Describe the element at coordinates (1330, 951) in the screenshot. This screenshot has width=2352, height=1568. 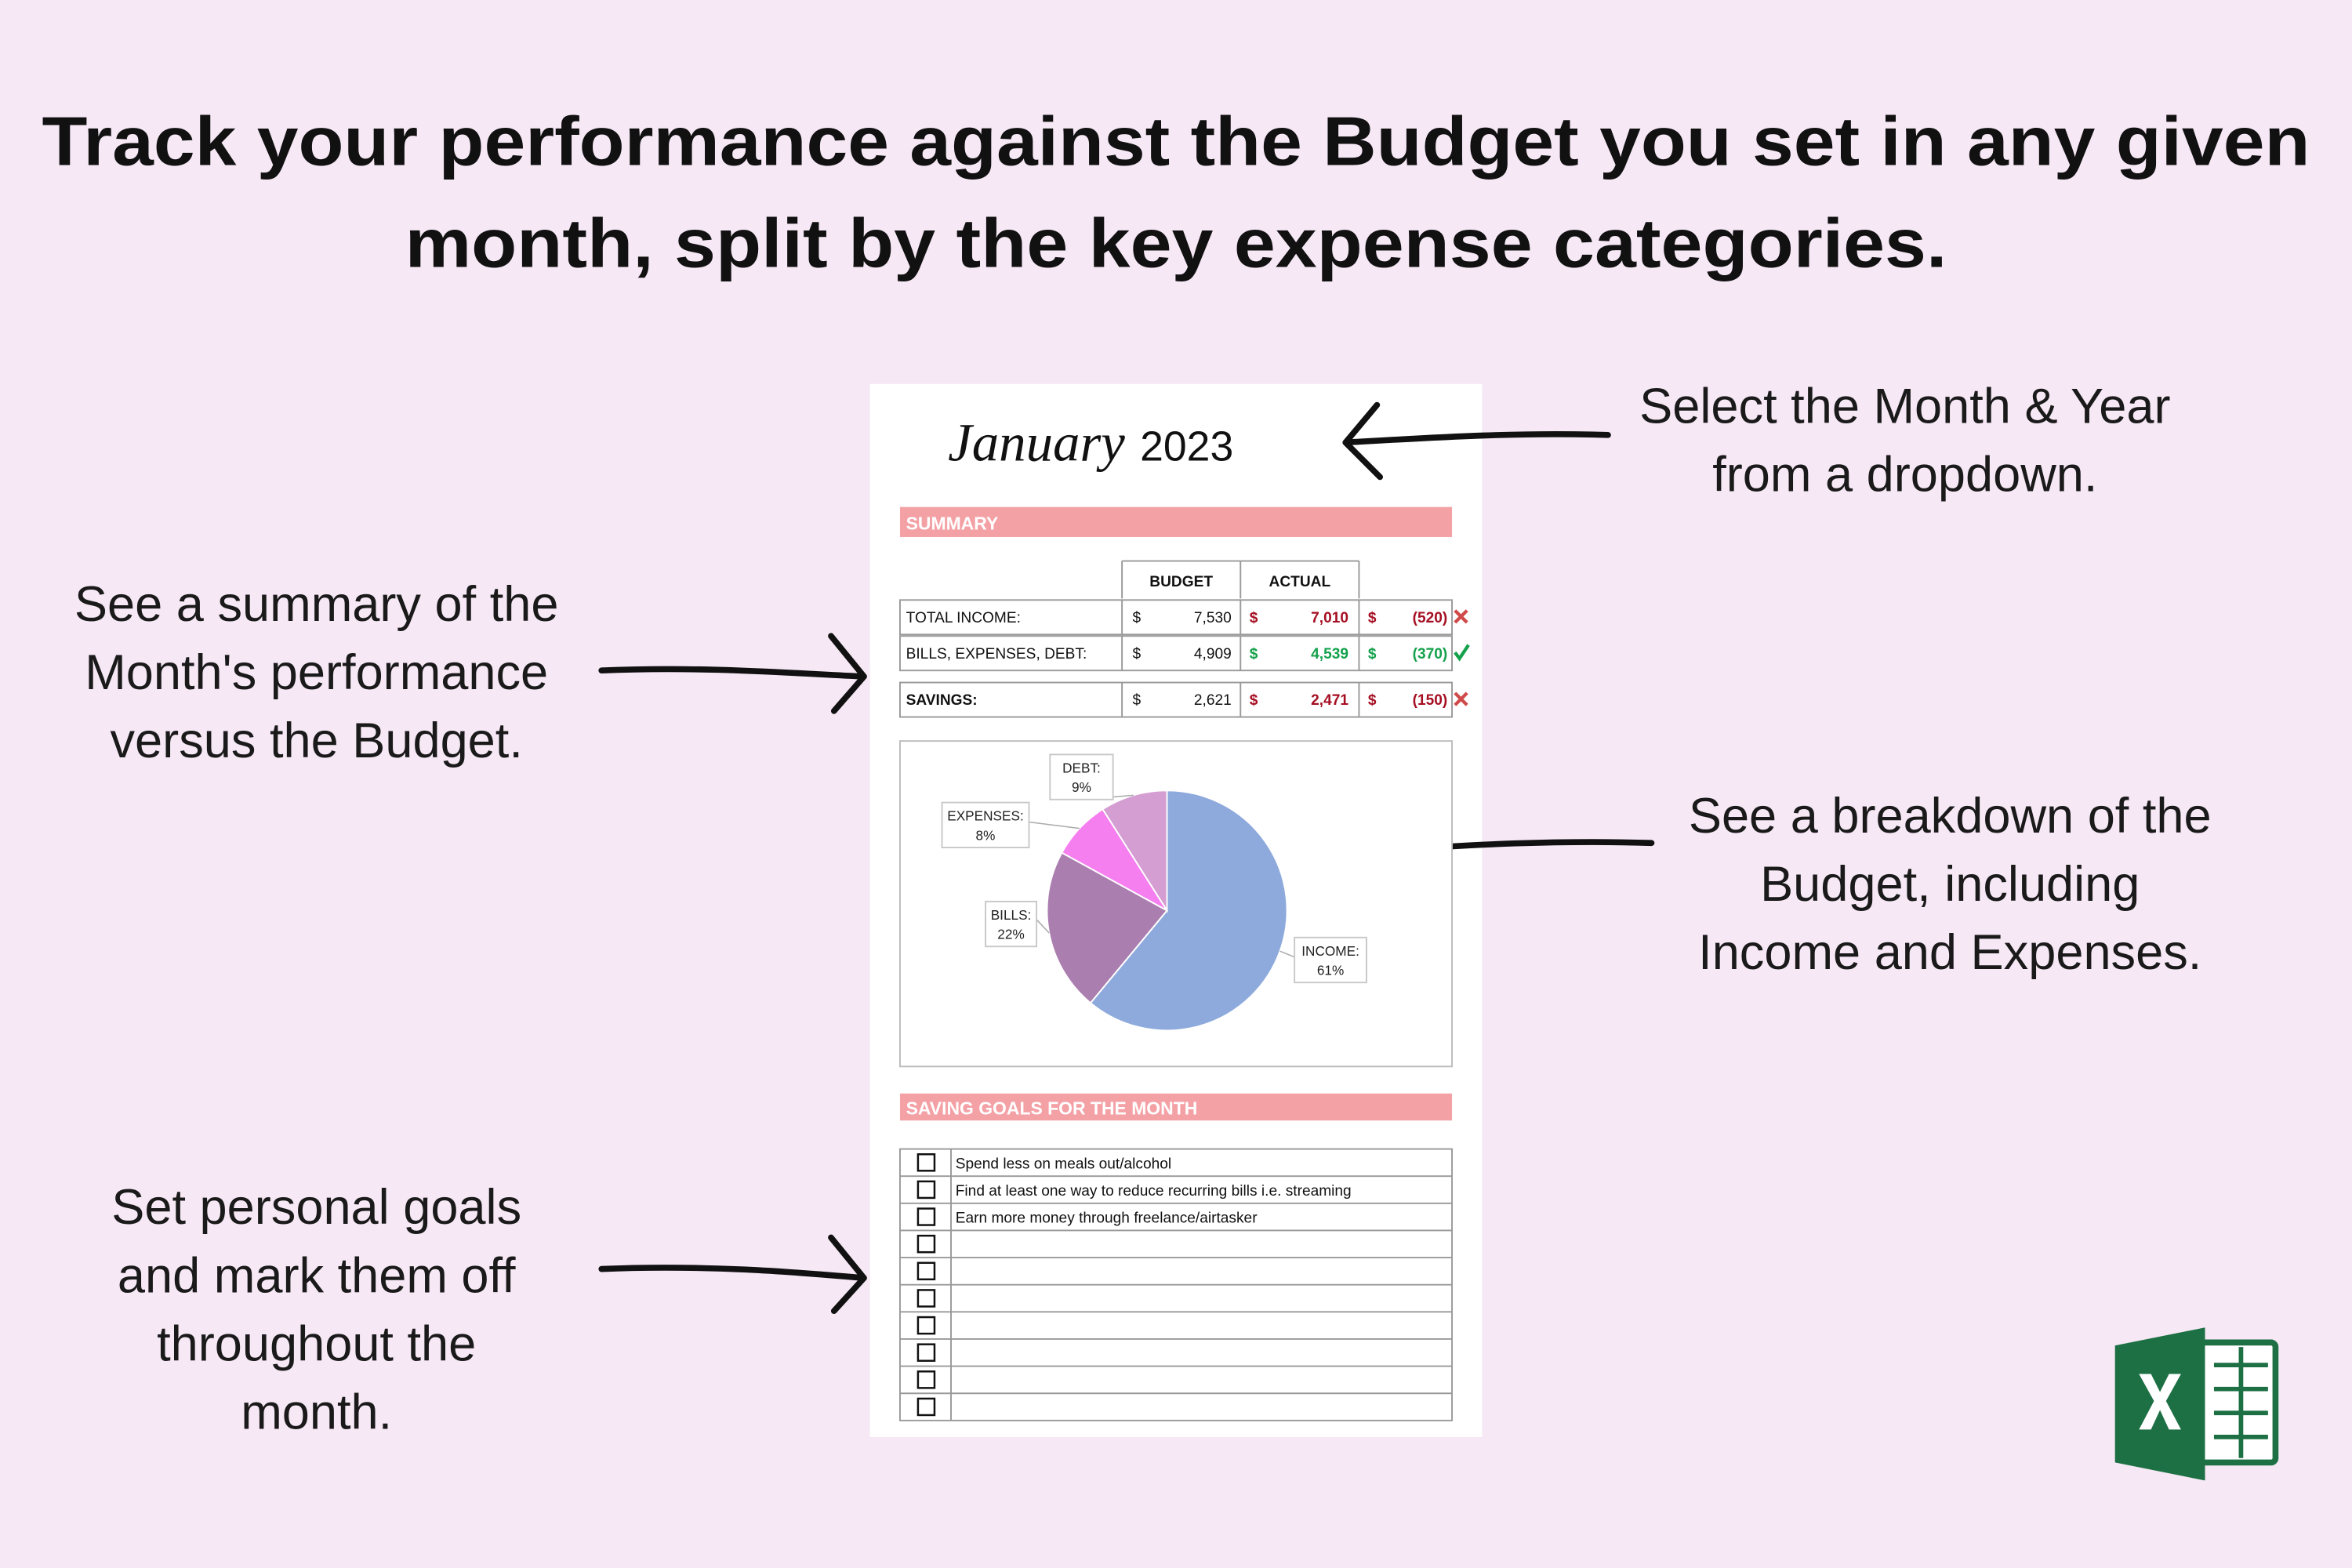
I see `slice-label: INCOME:` at that location.